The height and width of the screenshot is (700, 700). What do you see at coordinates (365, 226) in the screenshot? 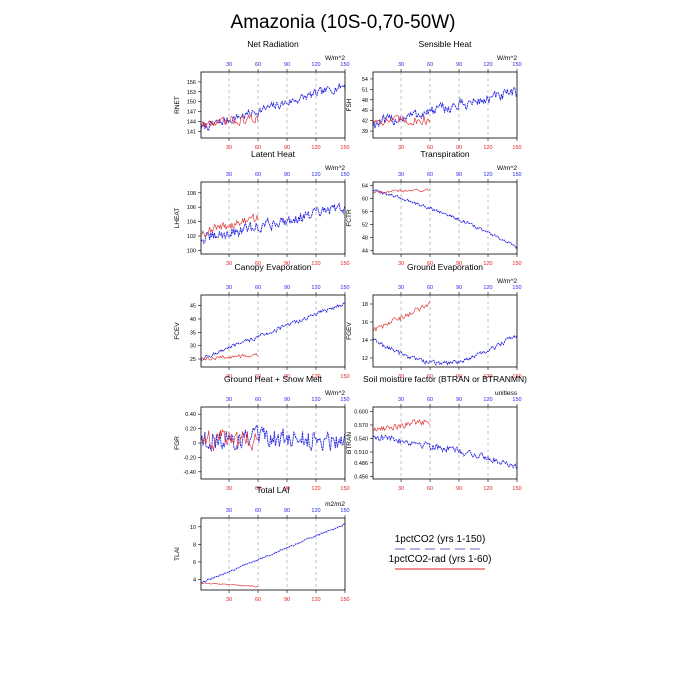
I see `y-tick-label: 52` at bounding box center [365, 226].